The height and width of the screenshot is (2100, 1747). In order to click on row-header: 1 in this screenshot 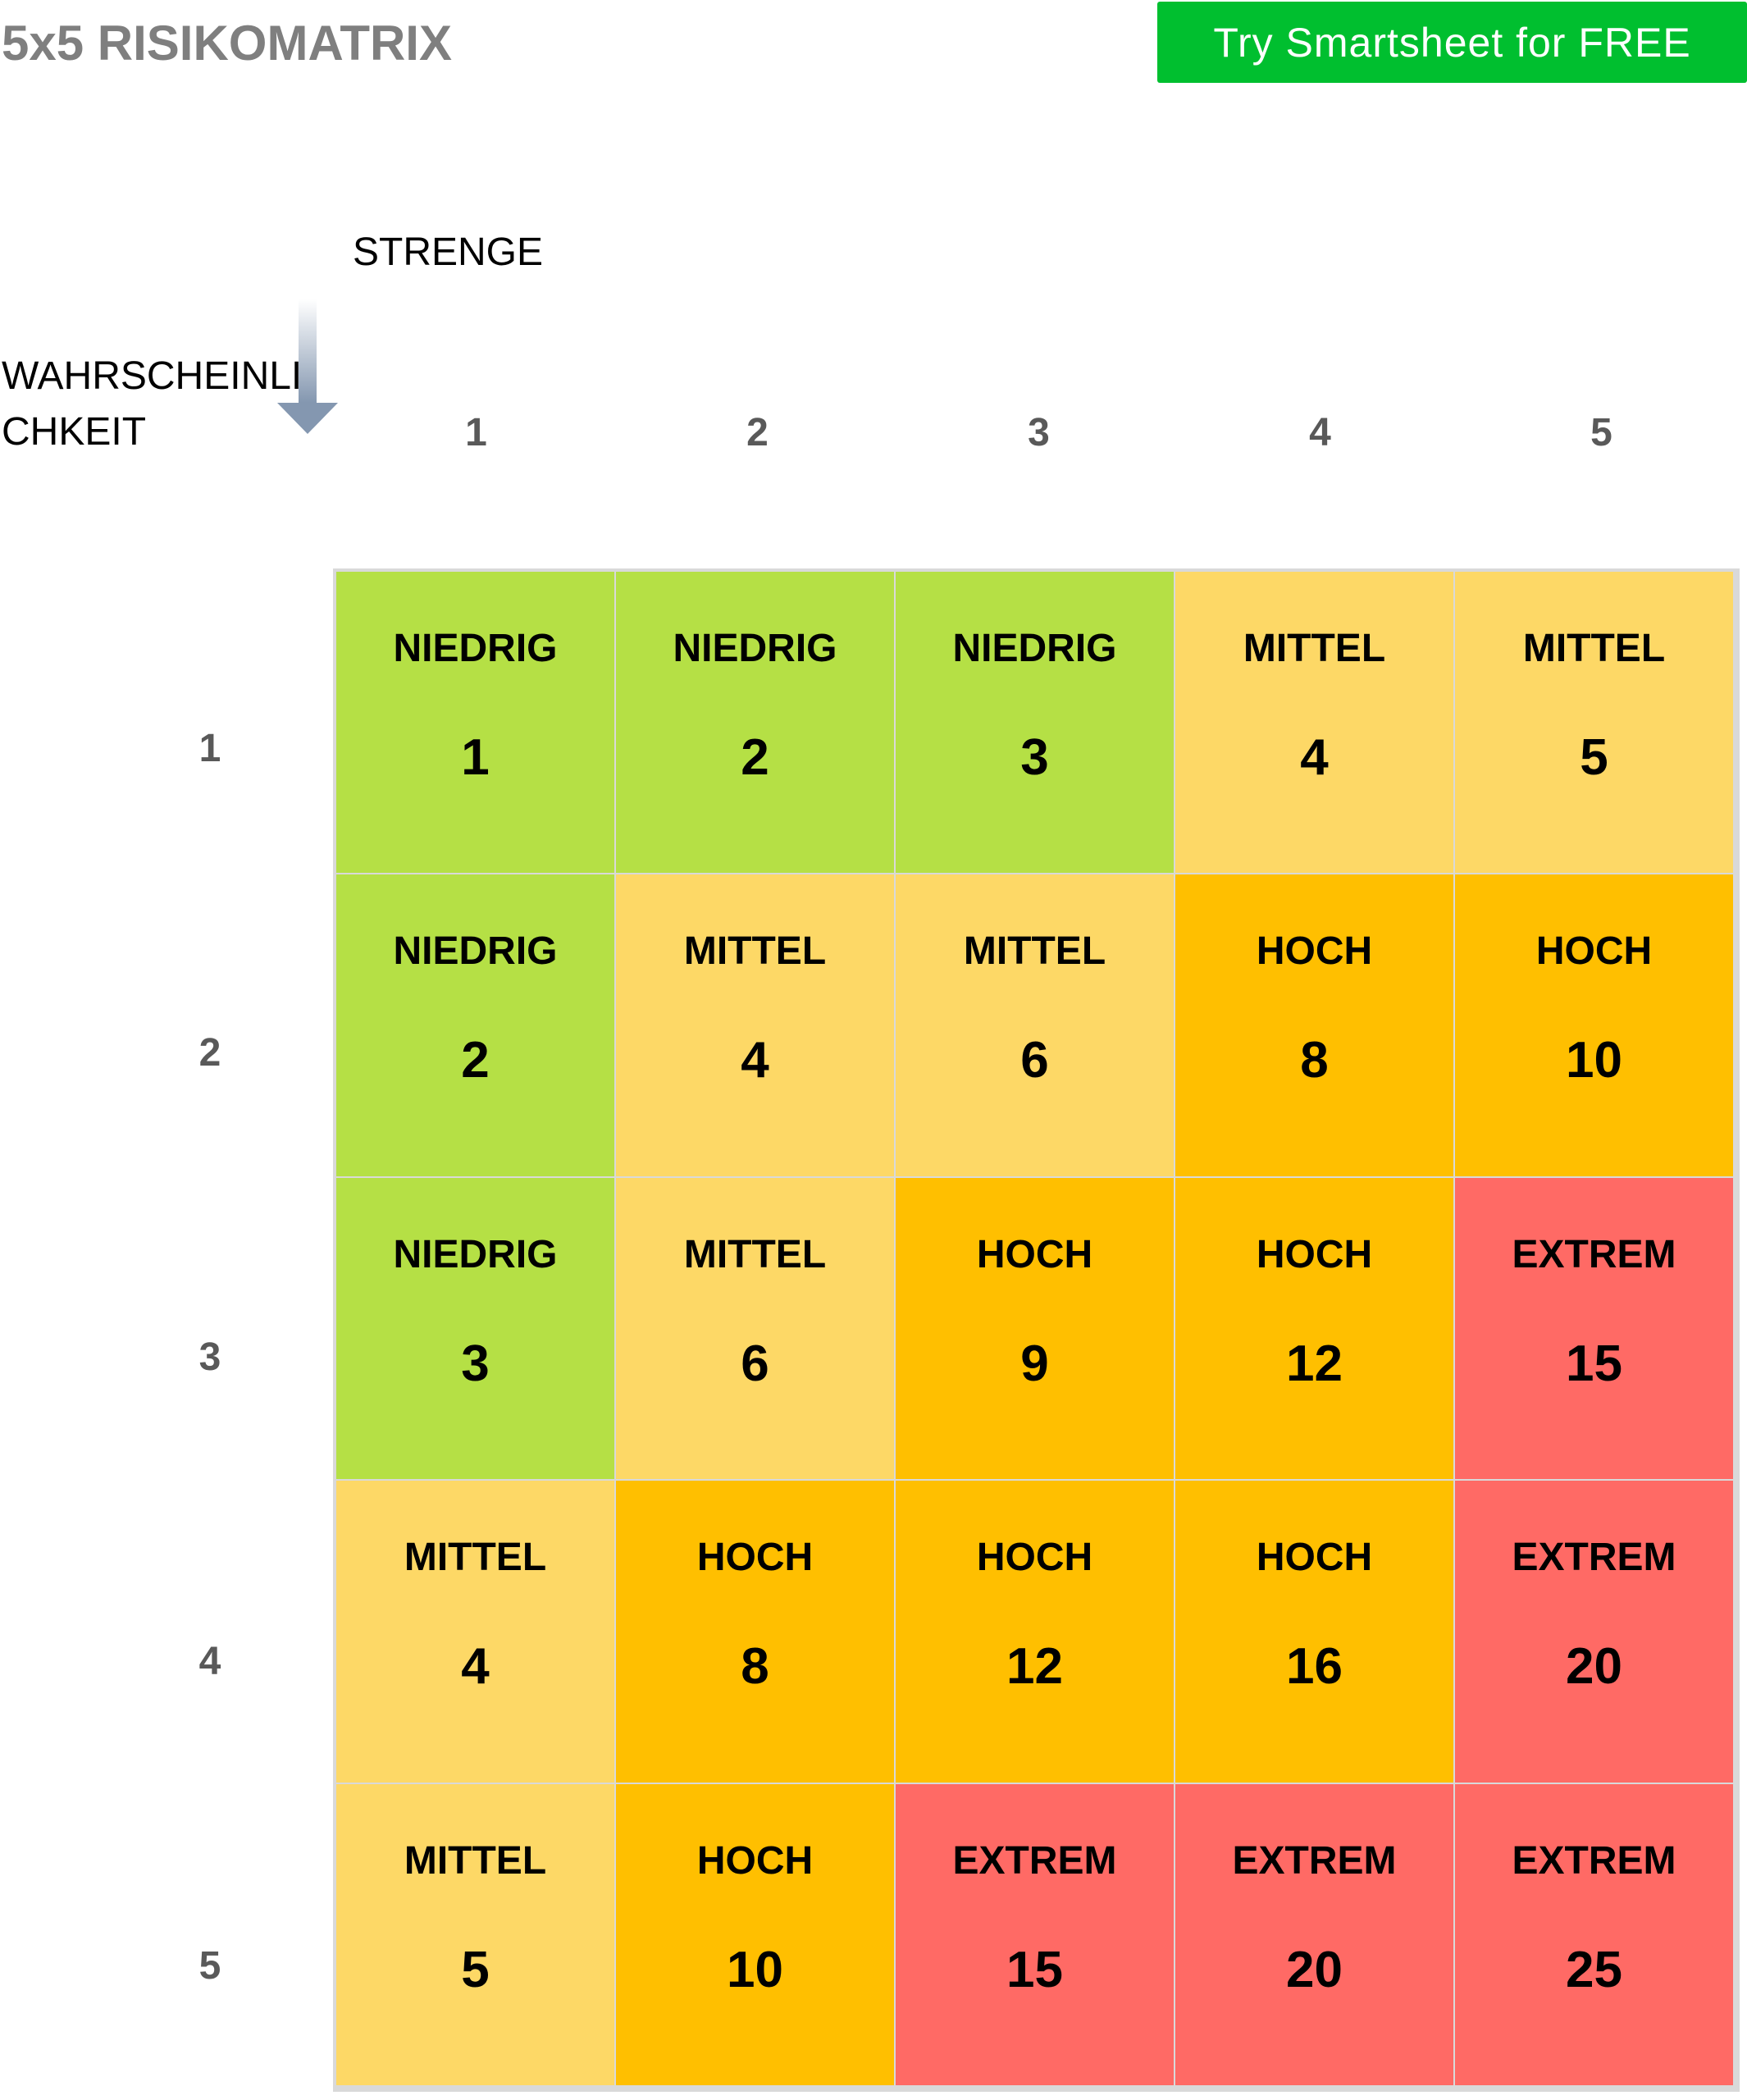, I will do `click(209, 748)`.